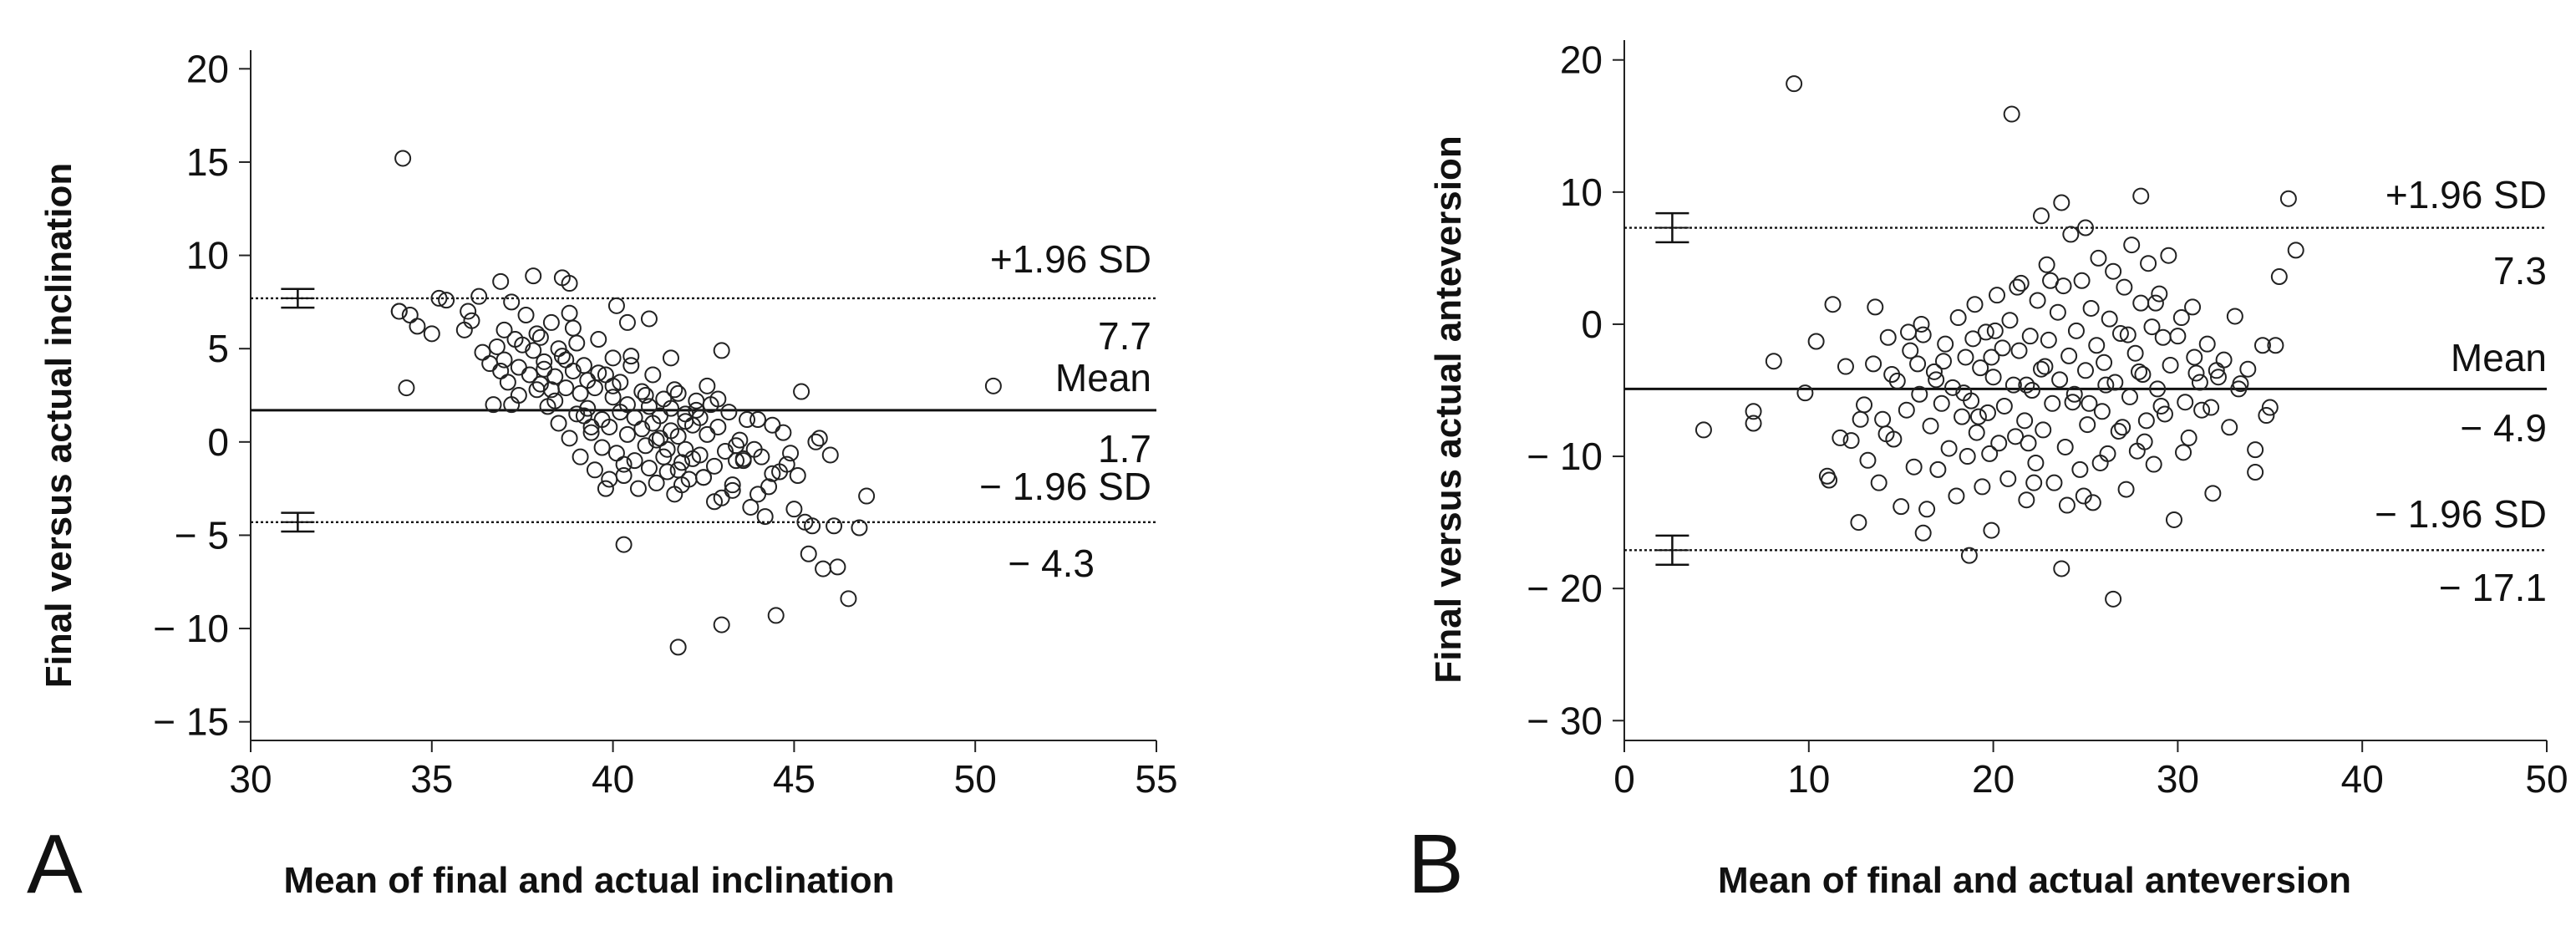  What do you see at coordinates (2362, 779) in the screenshot?
I see `x-tick-label: 40` at bounding box center [2362, 779].